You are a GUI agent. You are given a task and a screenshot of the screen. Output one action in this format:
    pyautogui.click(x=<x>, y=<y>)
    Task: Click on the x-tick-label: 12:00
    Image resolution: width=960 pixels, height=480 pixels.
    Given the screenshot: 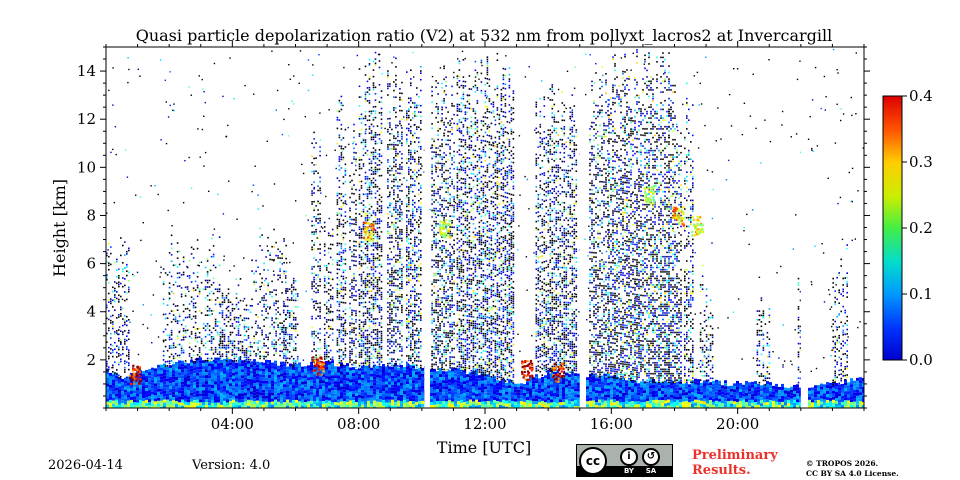 What is the action you would take?
    pyautogui.click(x=484, y=424)
    